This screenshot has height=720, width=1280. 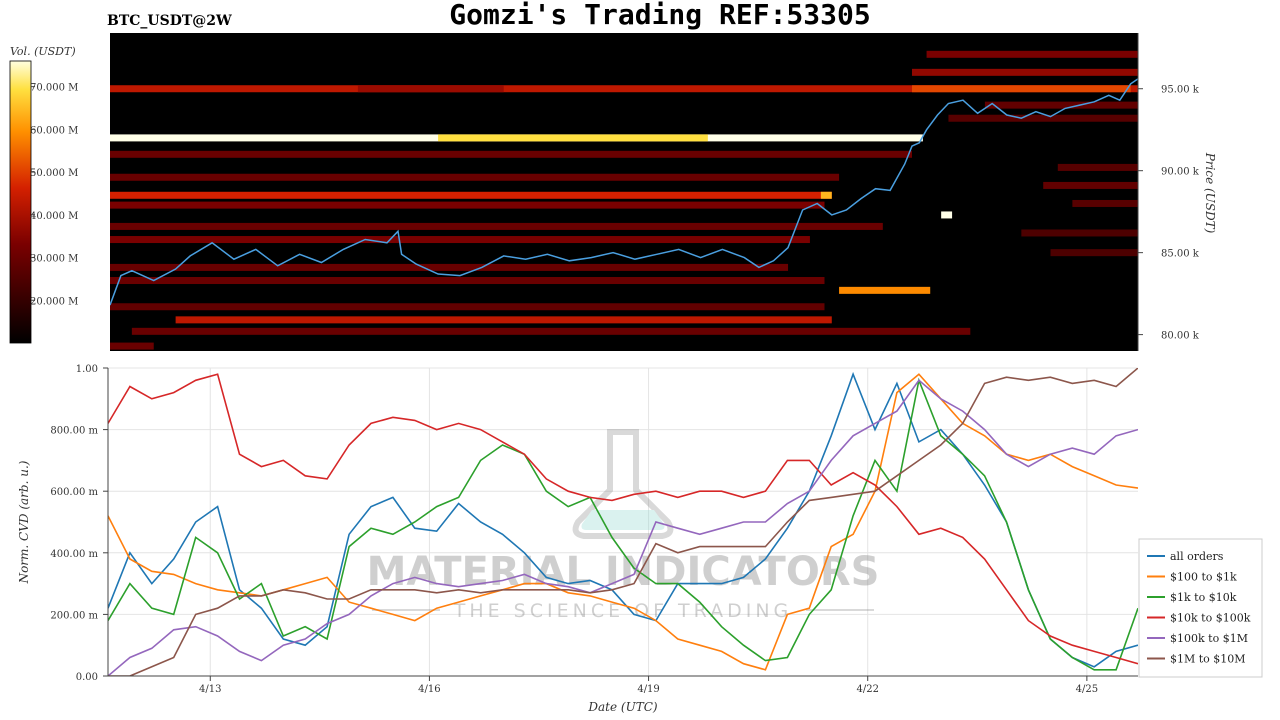 I want to click on legend-entry: $100k to $1M, so click(x=1209, y=638).